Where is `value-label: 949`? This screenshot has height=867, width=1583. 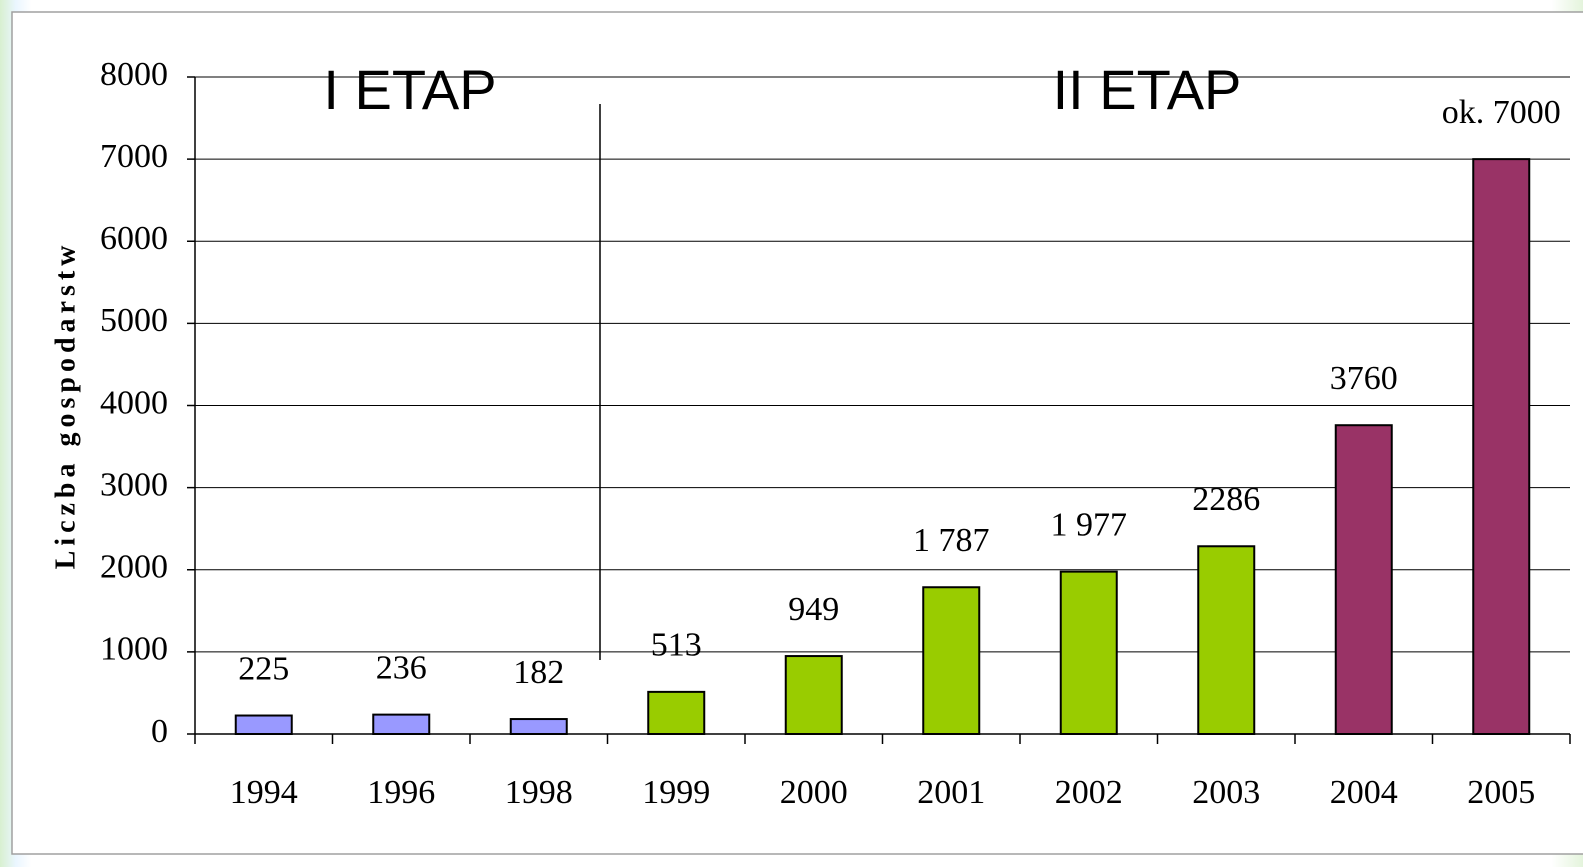
value-label: 949 is located at coordinates (813, 609).